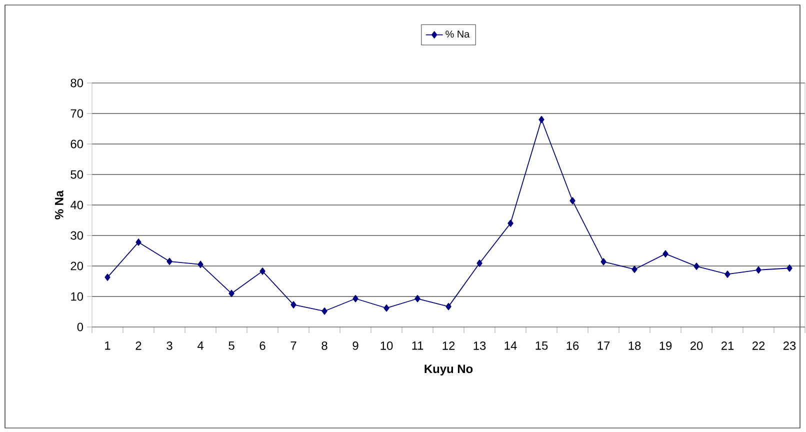 Image resolution: width=806 pixels, height=432 pixels. What do you see at coordinates (386, 345) in the screenshot?
I see `x-tick-label: 10` at bounding box center [386, 345].